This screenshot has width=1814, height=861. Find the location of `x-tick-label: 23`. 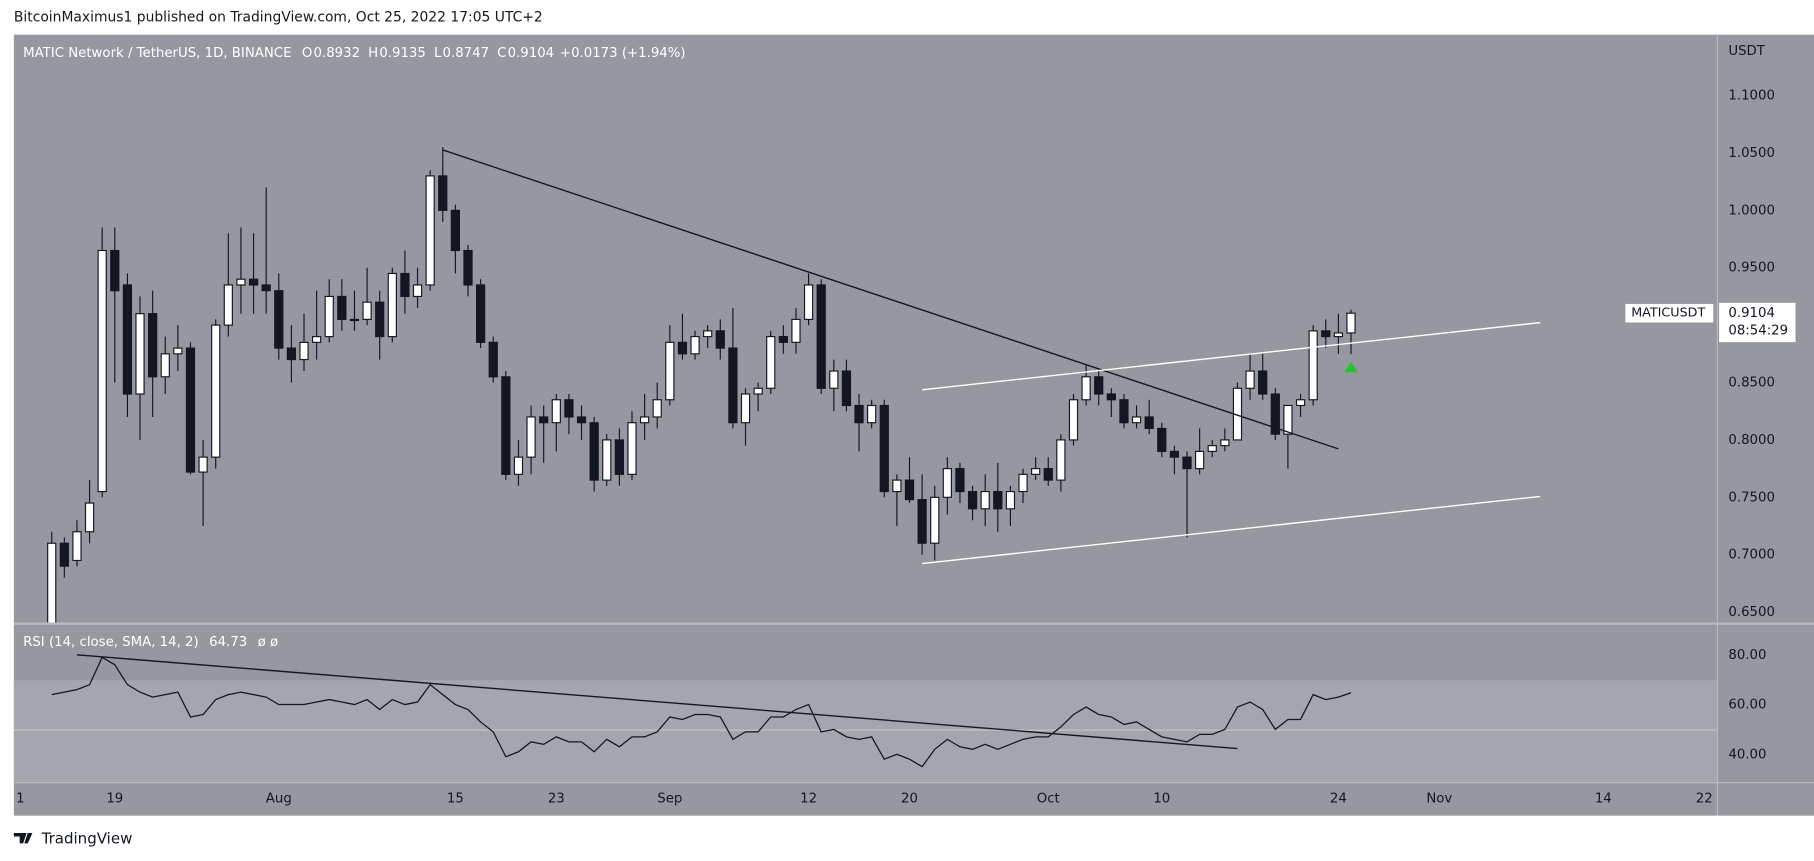

x-tick-label: 23 is located at coordinates (556, 798).